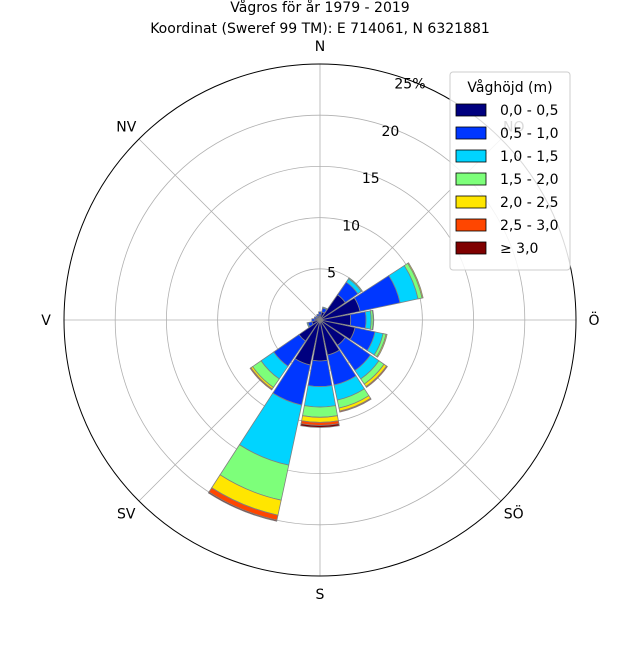 This screenshot has height=645, width=640. Describe the element at coordinates (514, 514) in the screenshot. I see `direction-label: SÖ` at that location.